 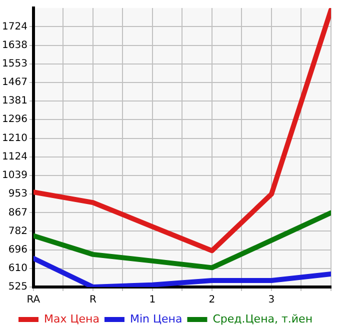 What do you see at coordinates (271, 300) in the screenshot?
I see `x-tick-label: 3` at bounding box center [271, 300].